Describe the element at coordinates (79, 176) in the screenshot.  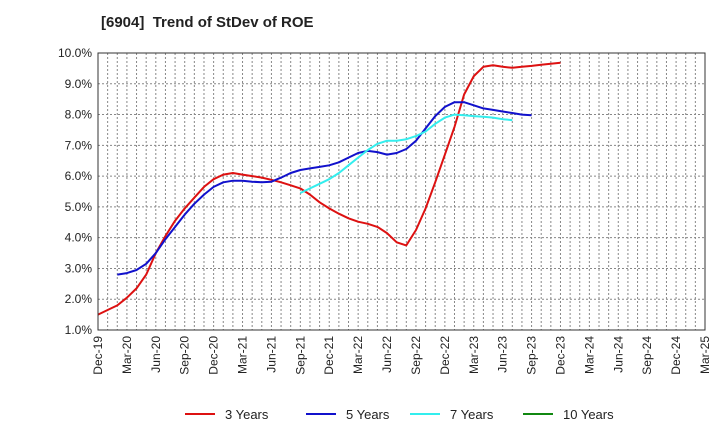
I see `y-tick-label: 6.0%` at that location.